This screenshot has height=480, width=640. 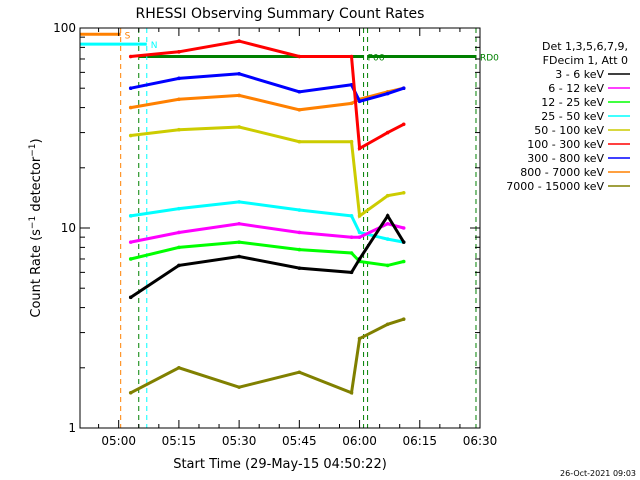 I want to click on state-label-1: N, so click(x=154, y=46).